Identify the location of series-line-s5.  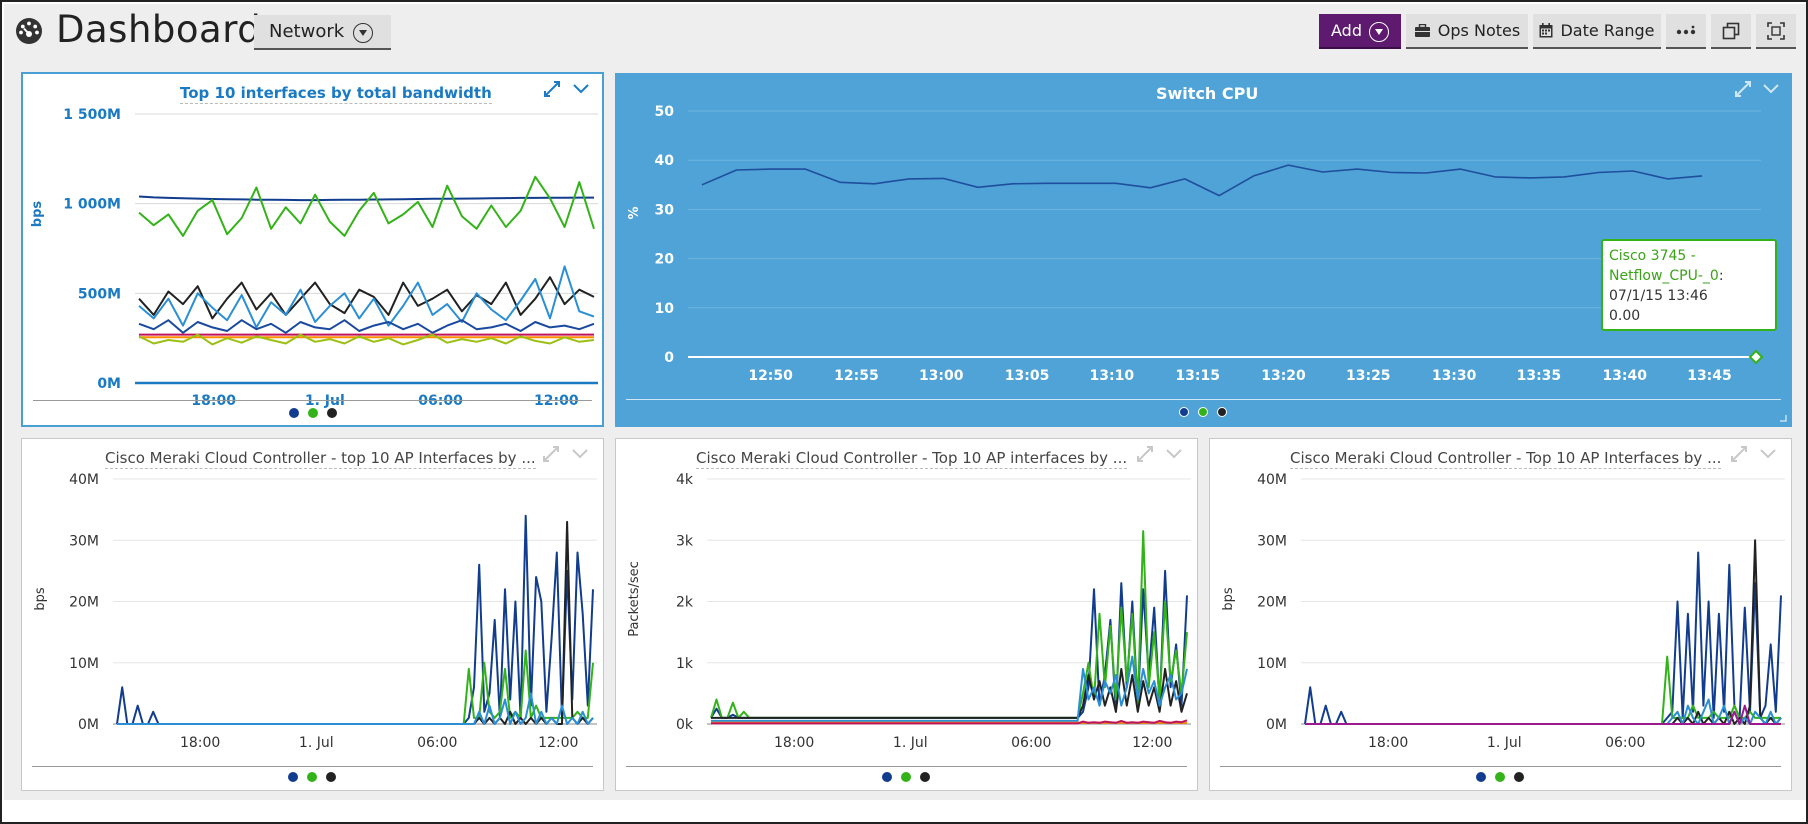
(1543, 714).